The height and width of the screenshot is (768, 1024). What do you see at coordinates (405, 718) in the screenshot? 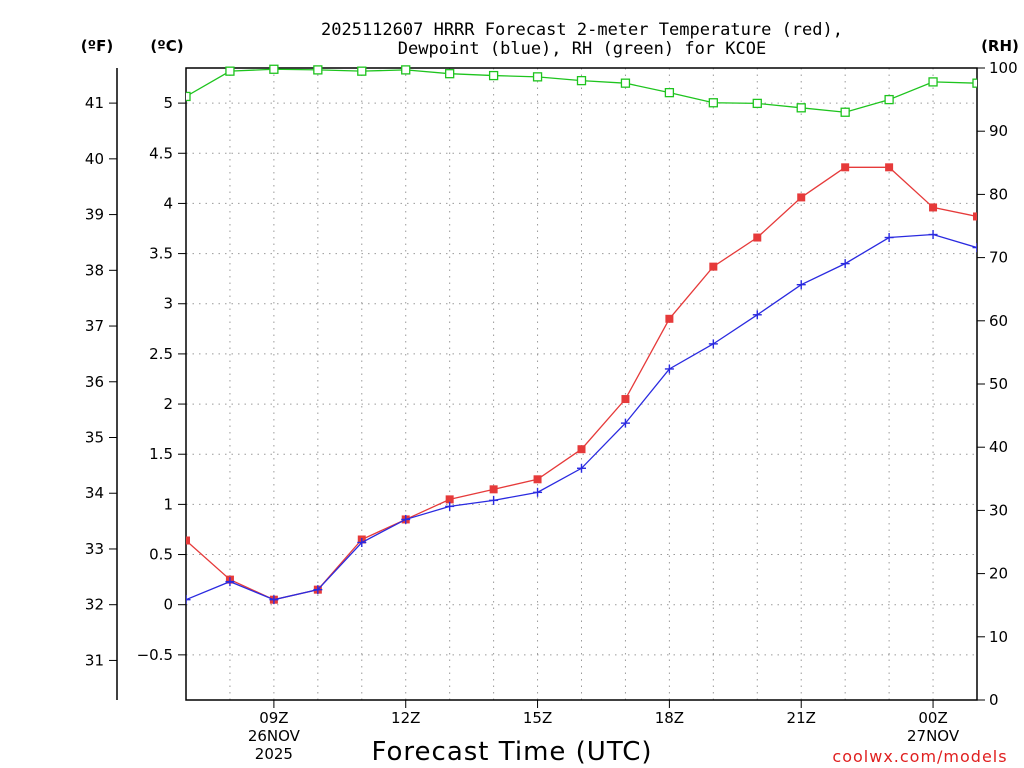
I see `x-tick-label: 12Z` at bounding box center [405, 718].